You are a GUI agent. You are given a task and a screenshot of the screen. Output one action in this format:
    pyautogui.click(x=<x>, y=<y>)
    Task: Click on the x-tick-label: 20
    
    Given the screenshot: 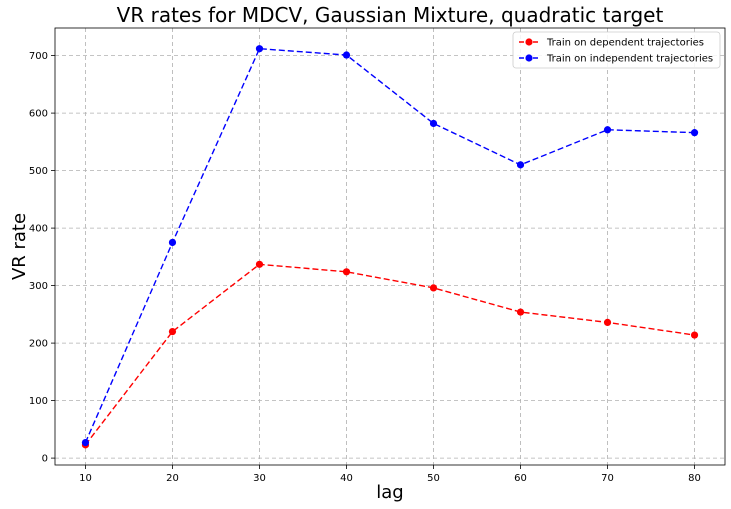 What is the action you would take?
    pyautogui.click(x=172, y=478)
    